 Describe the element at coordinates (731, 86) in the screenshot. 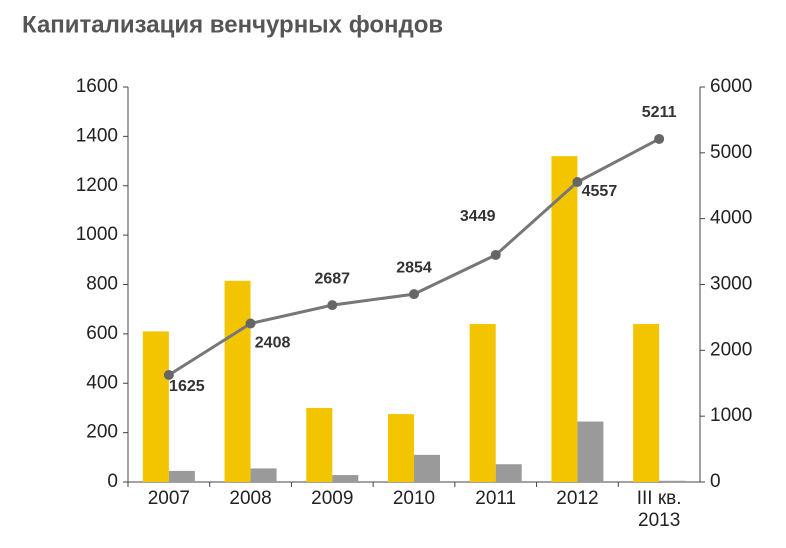

I see `y2-tick-label: 6000` at that location.